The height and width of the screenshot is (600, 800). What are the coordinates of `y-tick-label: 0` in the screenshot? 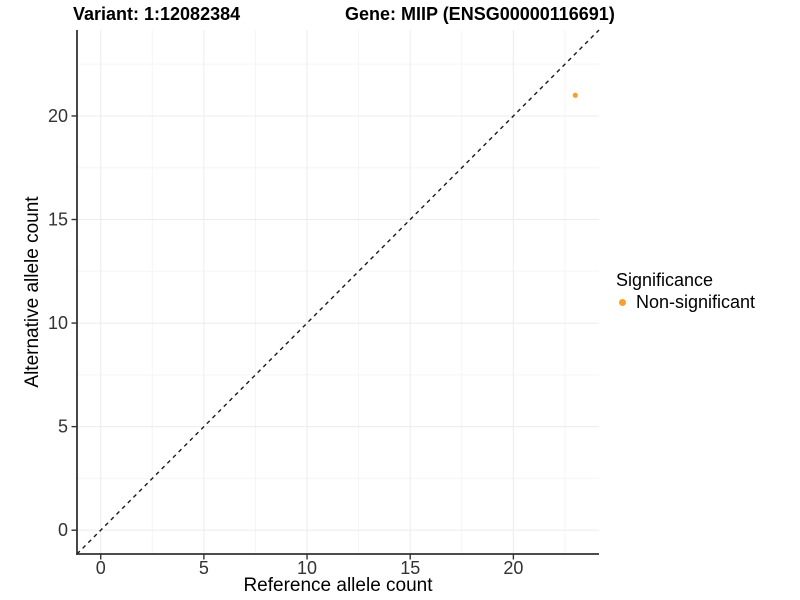 It's located at (63, 530).